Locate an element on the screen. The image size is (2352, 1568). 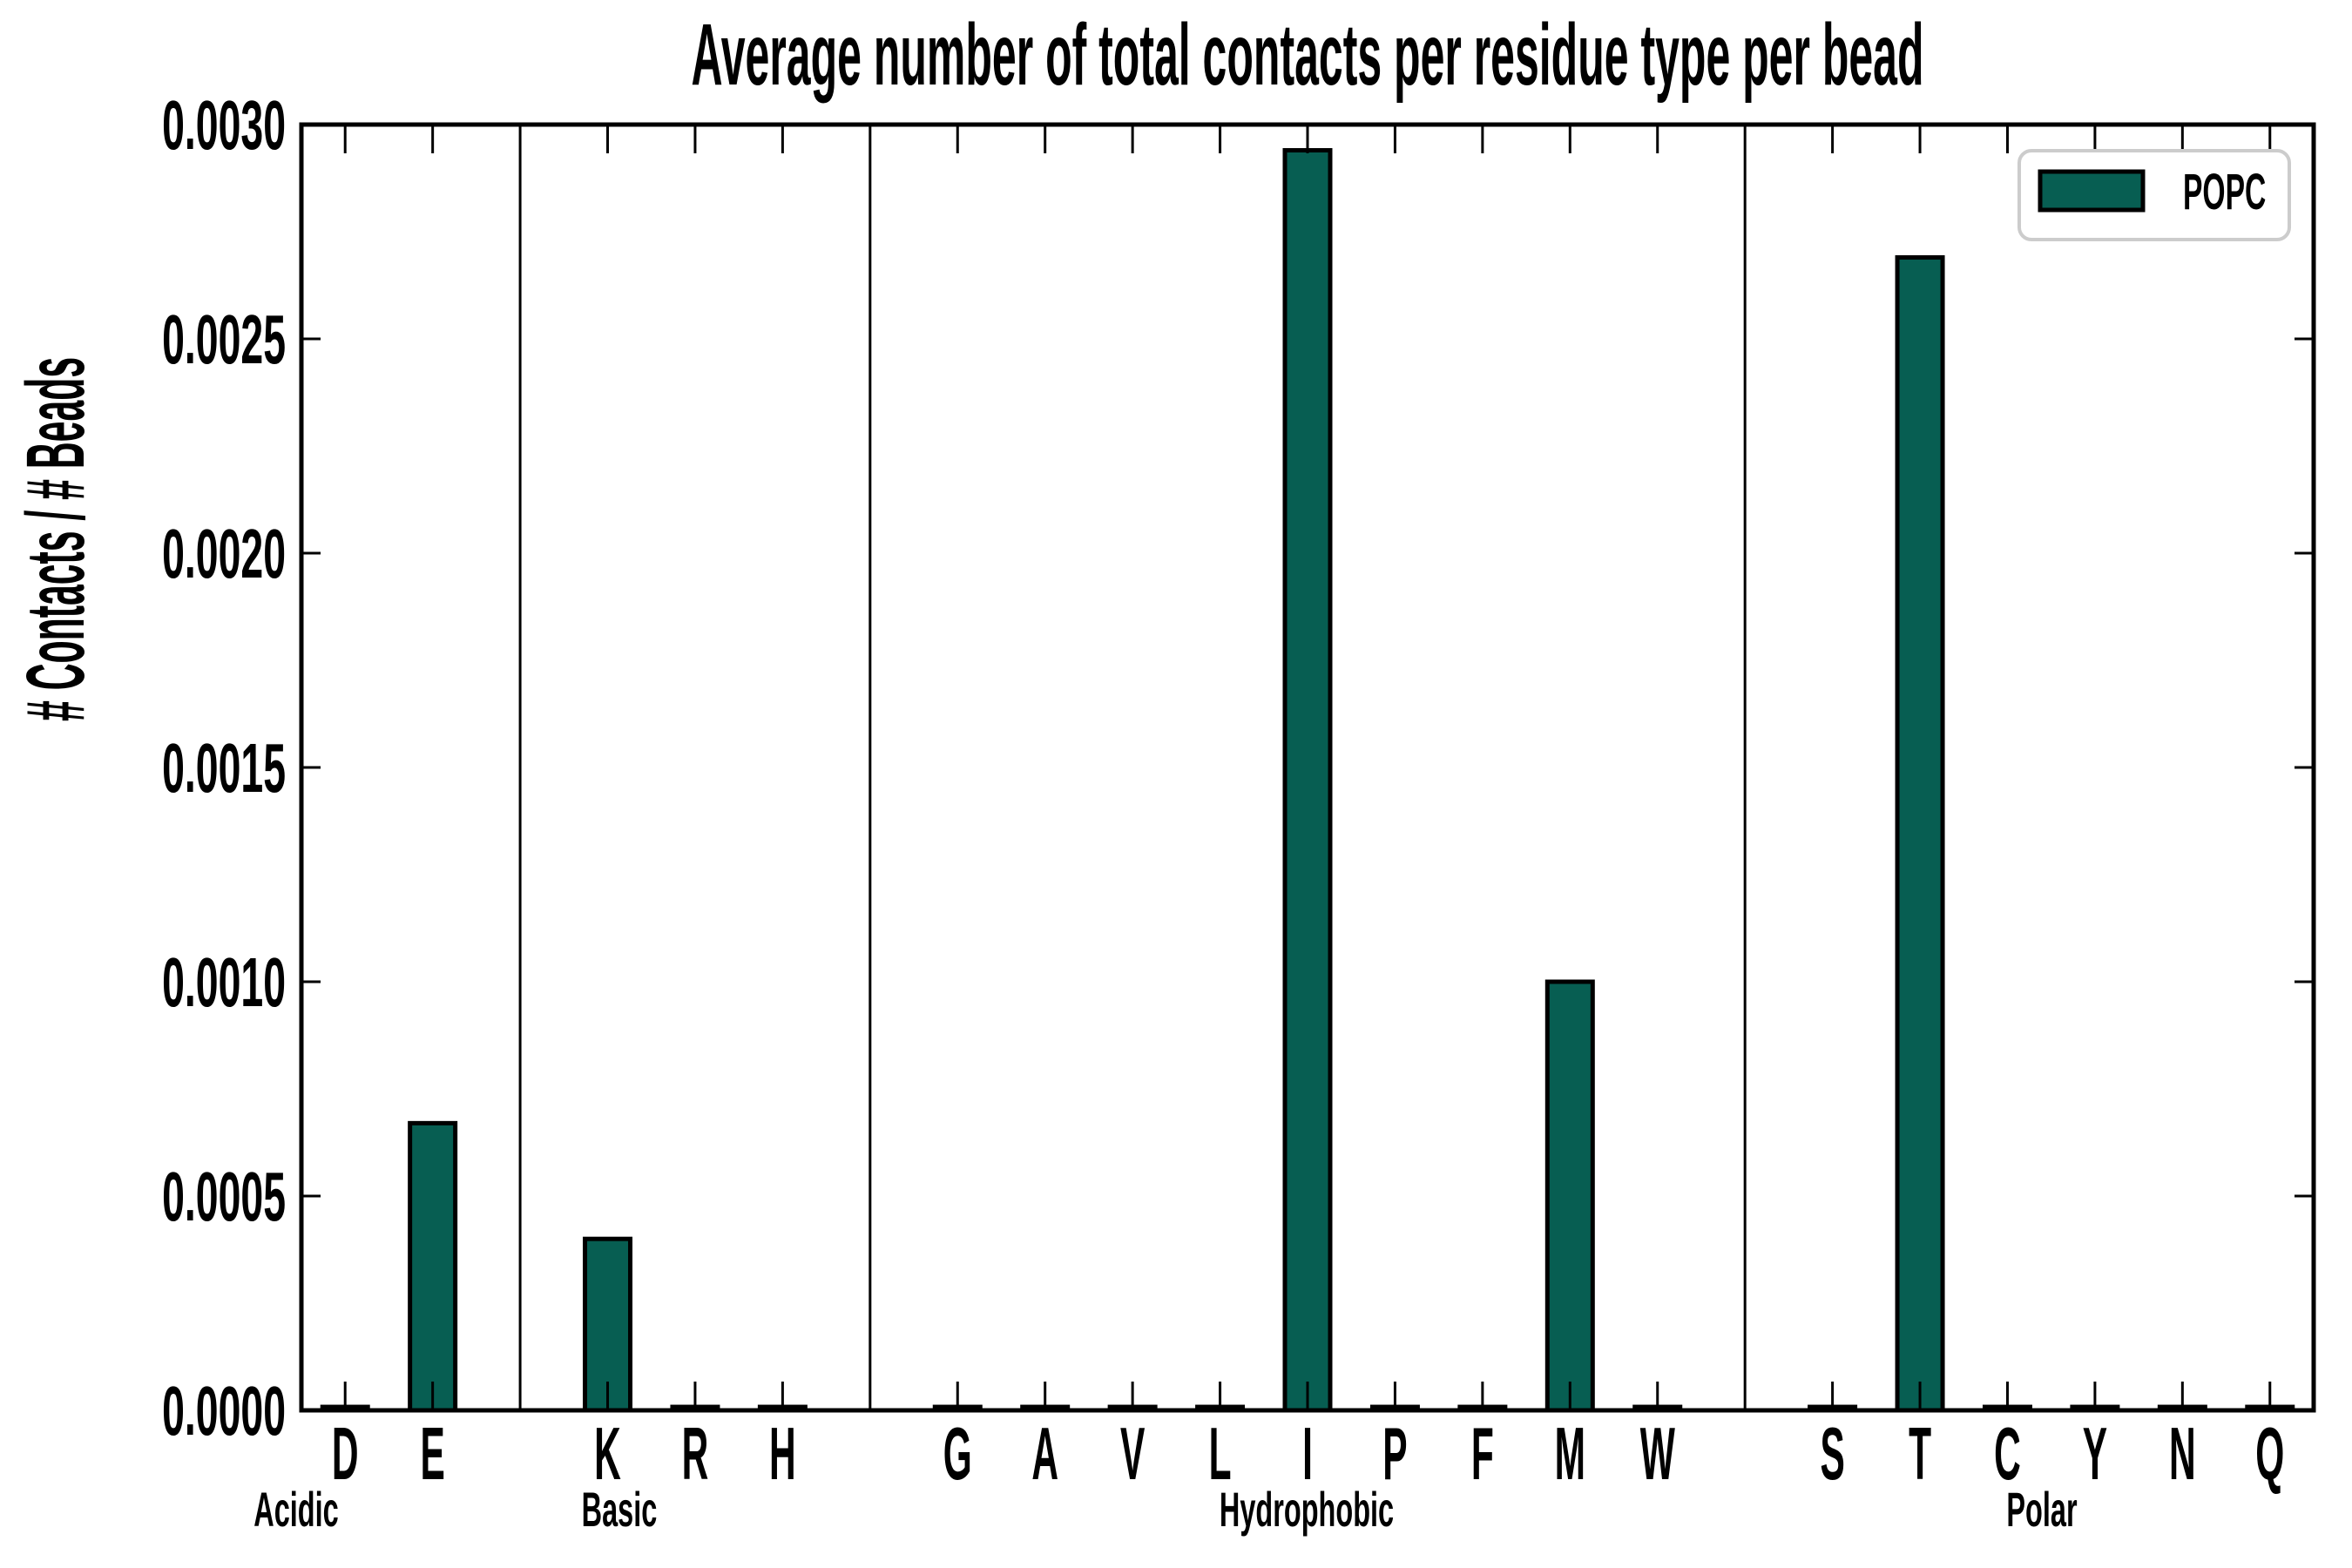
group-label-acidic: Acidic is located at coordinates (295, 1510).